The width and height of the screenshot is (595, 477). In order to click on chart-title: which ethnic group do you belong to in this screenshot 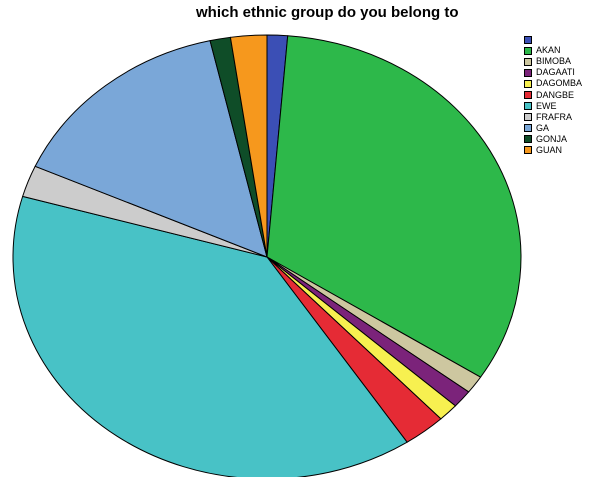, I will do `click(327, 12)`.